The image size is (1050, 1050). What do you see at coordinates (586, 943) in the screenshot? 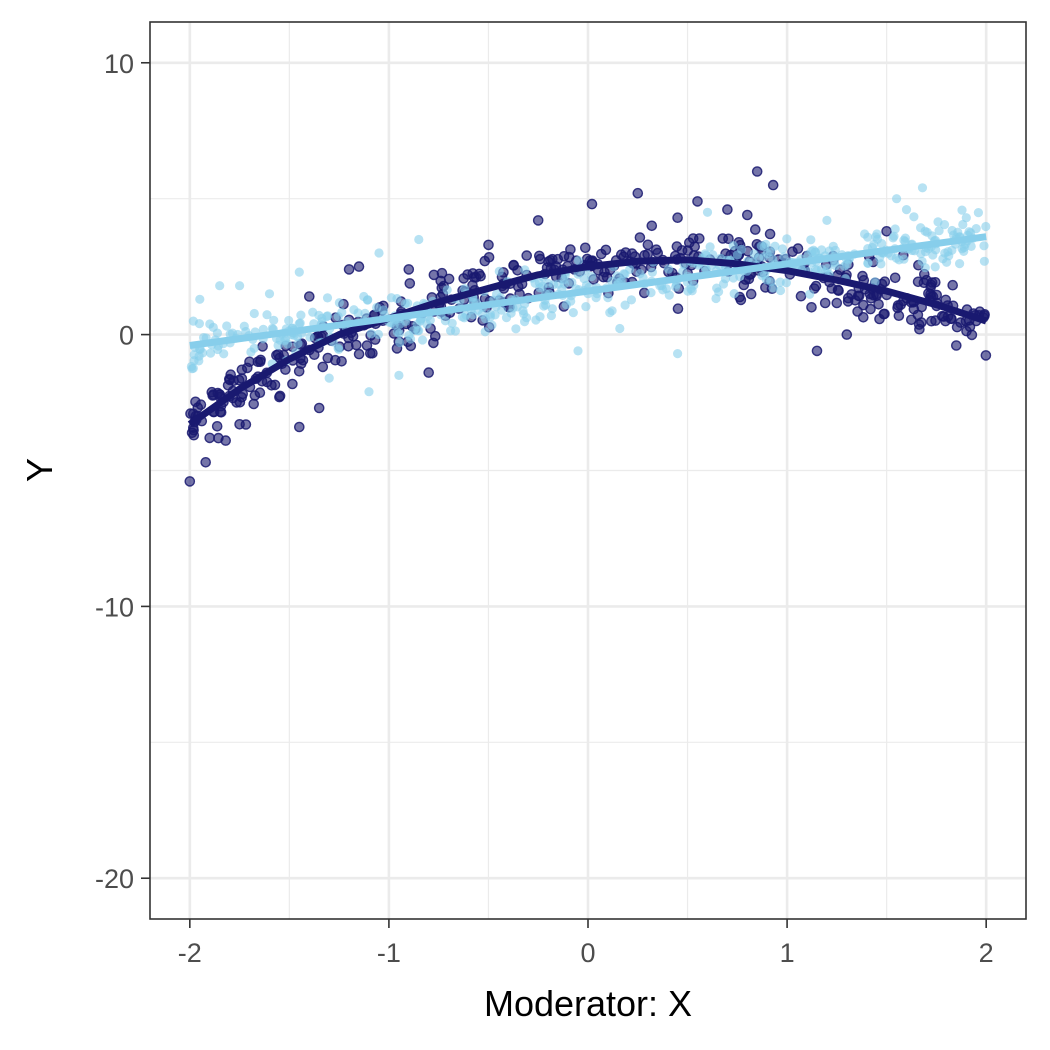
I see `x-axis-ticks: -2 -1 0 1 2` at bounding box center [586, 943].